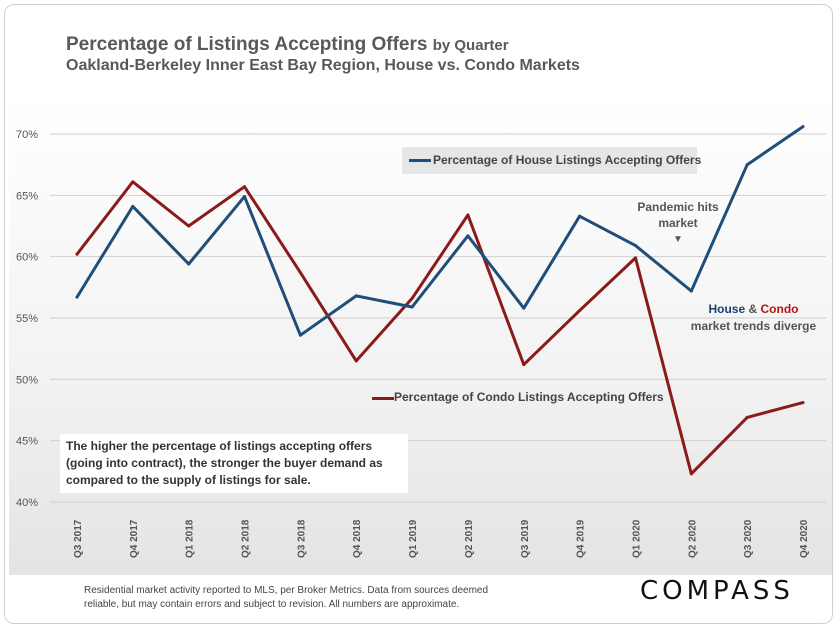 Image resolution: width=837 pixels, height=628 pixels. I want to click on pandemic-annotation: Pandemic hits market ▼, so click(678, 223).